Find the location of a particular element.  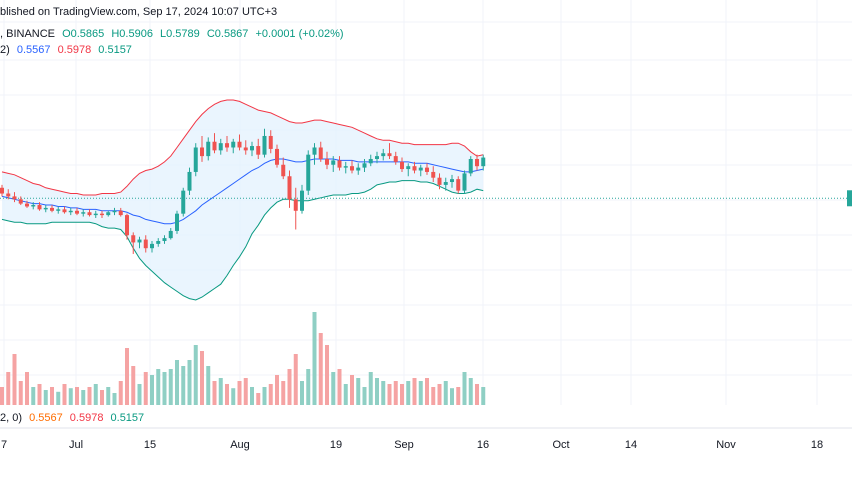

time-axis-label: 15 is located at coordinates (150, 445).